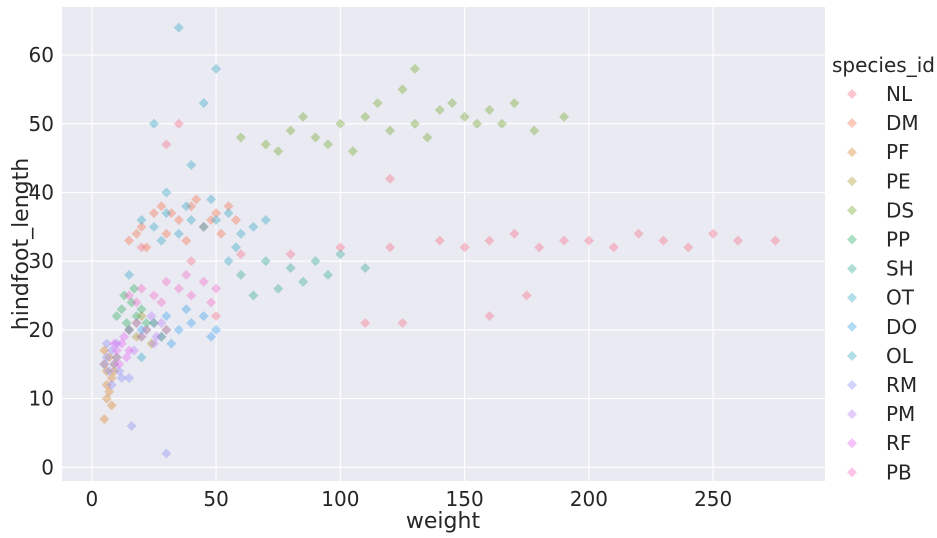 The height and width of the screenshot is (538, 937). What do you see at coordinates (900, 414) in the screenshot?
I see `legend-label-pm: PM` at bounding box center [900, 414].